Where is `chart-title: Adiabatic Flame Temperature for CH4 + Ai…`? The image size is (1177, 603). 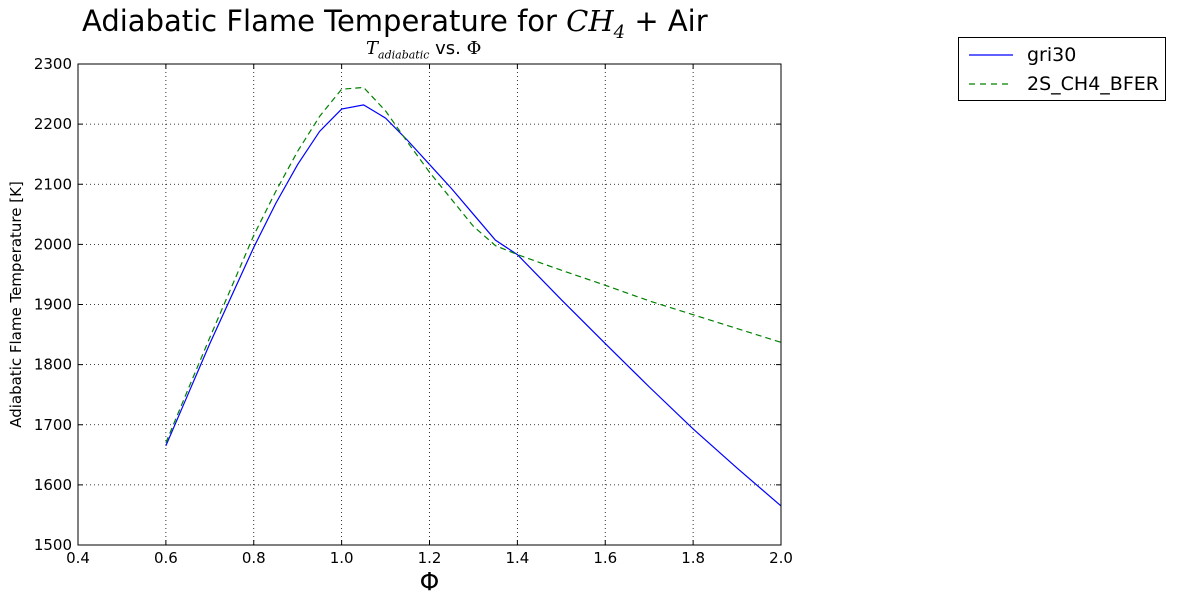 chart-title: Adiabatic Flame Temperature for CH4 + Ai… is located at coordinates (395, 23).